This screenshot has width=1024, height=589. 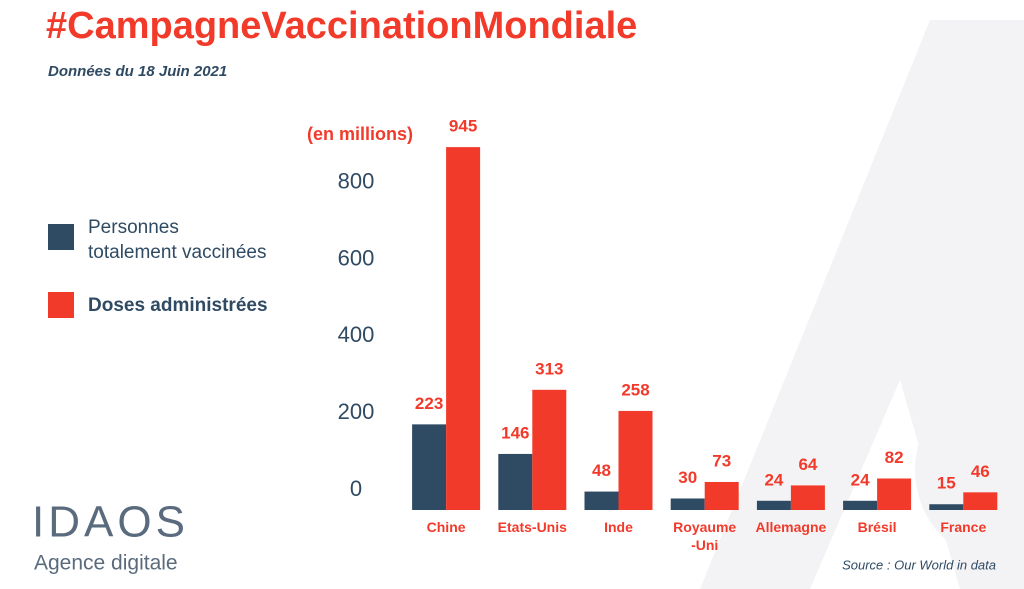 What do you see at coordinates (106, 563) in the screenshot?
I see `logo-tagline: Agence digitale` at bounding box center [106, 563].